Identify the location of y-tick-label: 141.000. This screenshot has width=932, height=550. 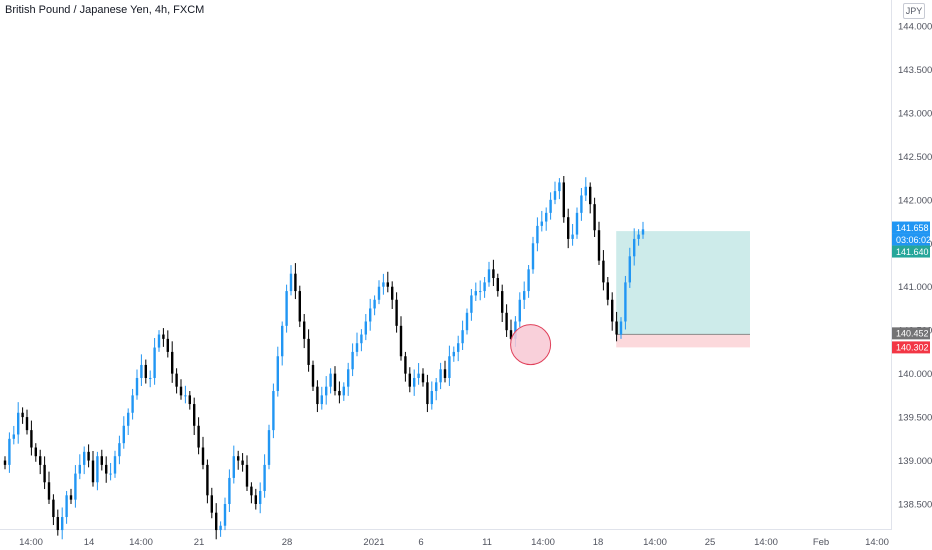
(915, 287).